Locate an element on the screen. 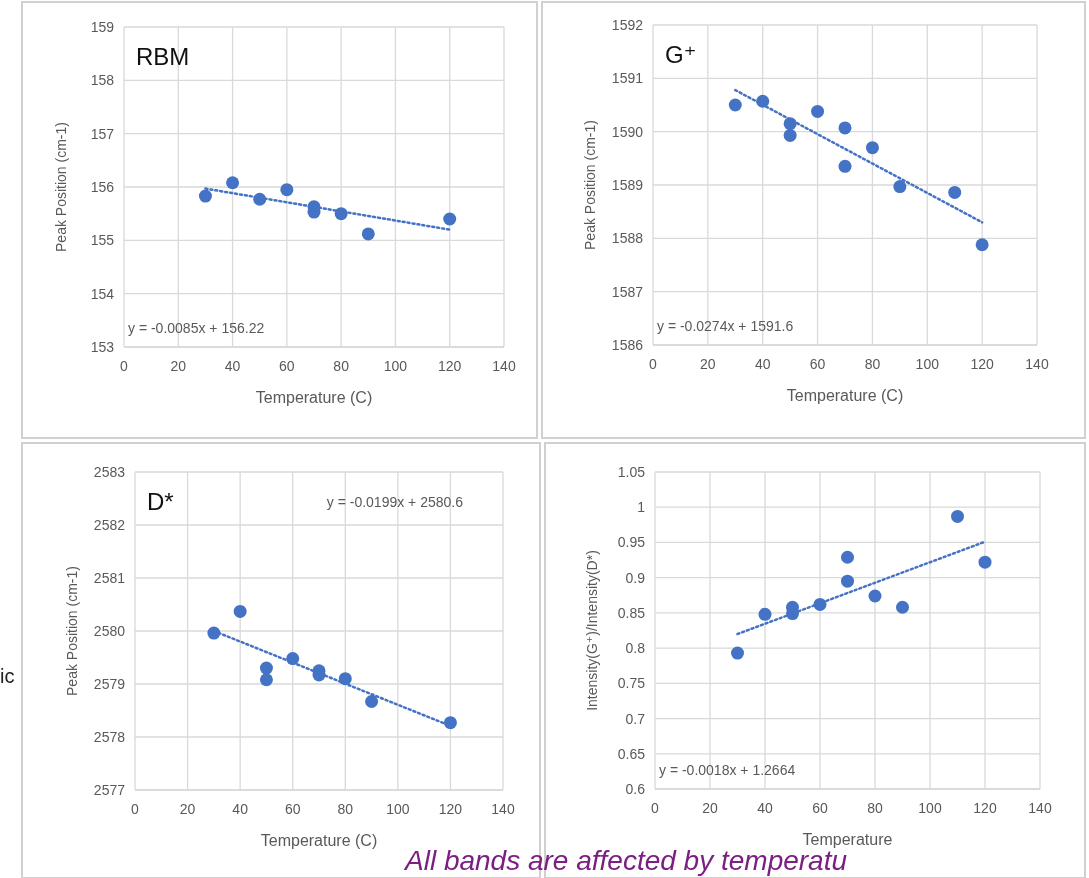 This screenshot has width=1089, height=878. y-tick-label: 0.75 is located at coordinates (631, 683).